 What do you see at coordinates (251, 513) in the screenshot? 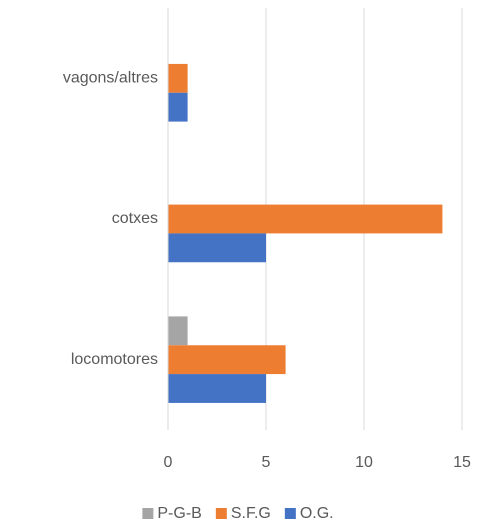
I see `legend-label: S.F.G` at bounding box center [251, 513].